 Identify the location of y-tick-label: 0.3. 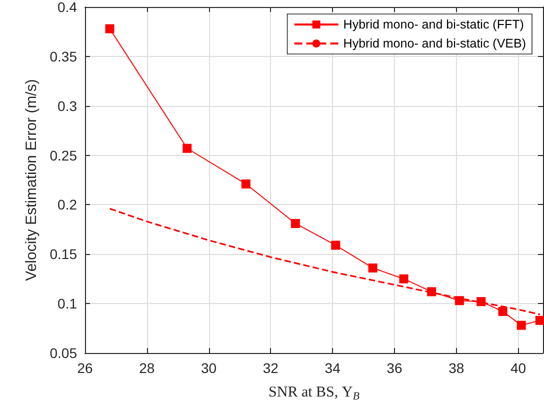
(68, 106).